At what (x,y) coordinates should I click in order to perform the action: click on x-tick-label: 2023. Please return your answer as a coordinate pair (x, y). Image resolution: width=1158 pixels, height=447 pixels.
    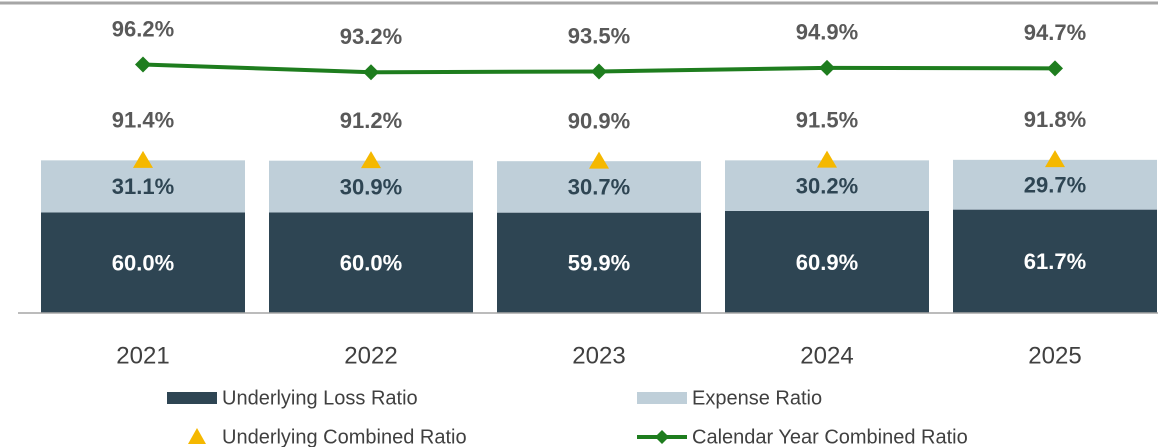
    Looking at the image, I should click on (598, 355).